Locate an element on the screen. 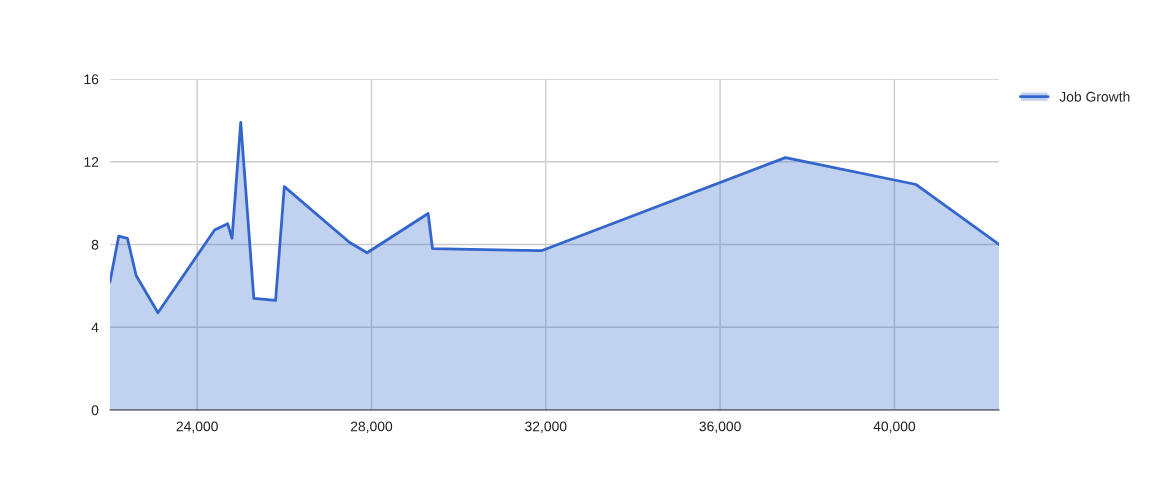 The image size is (1165, 489). x-tick-label: 28,000 is located at coordinates (371, 427).